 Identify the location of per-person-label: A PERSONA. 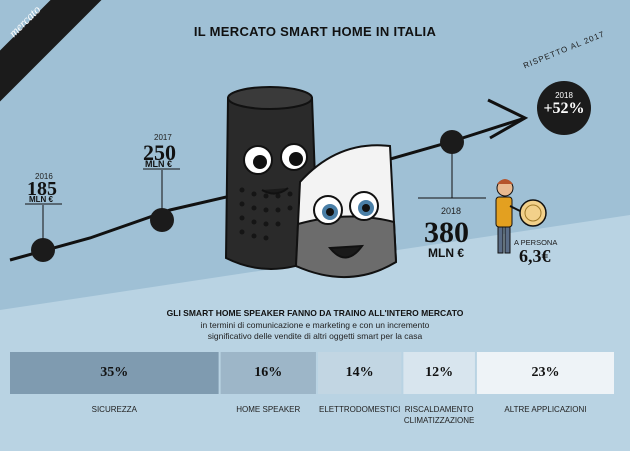
(536, 242).